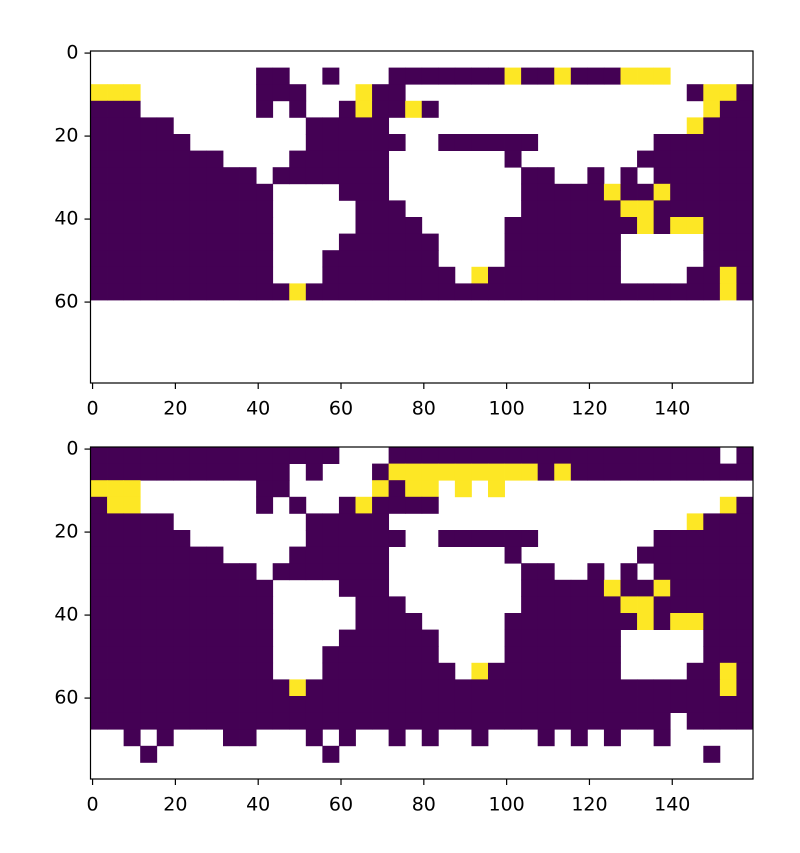 The width and height of the screenshot is (800, 853). Describe the element at coordinates (507, 805) in the screenshot. I see `x-tick-label: 100` at that location.